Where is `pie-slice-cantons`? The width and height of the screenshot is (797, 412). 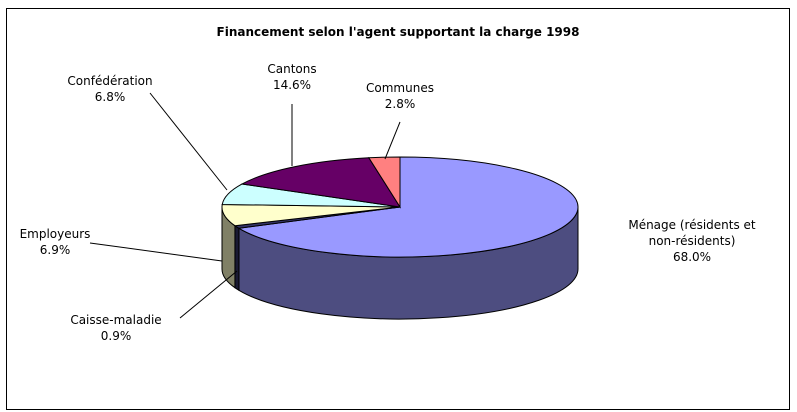
pie-slice-cantons is located at coordinates (321, 182).